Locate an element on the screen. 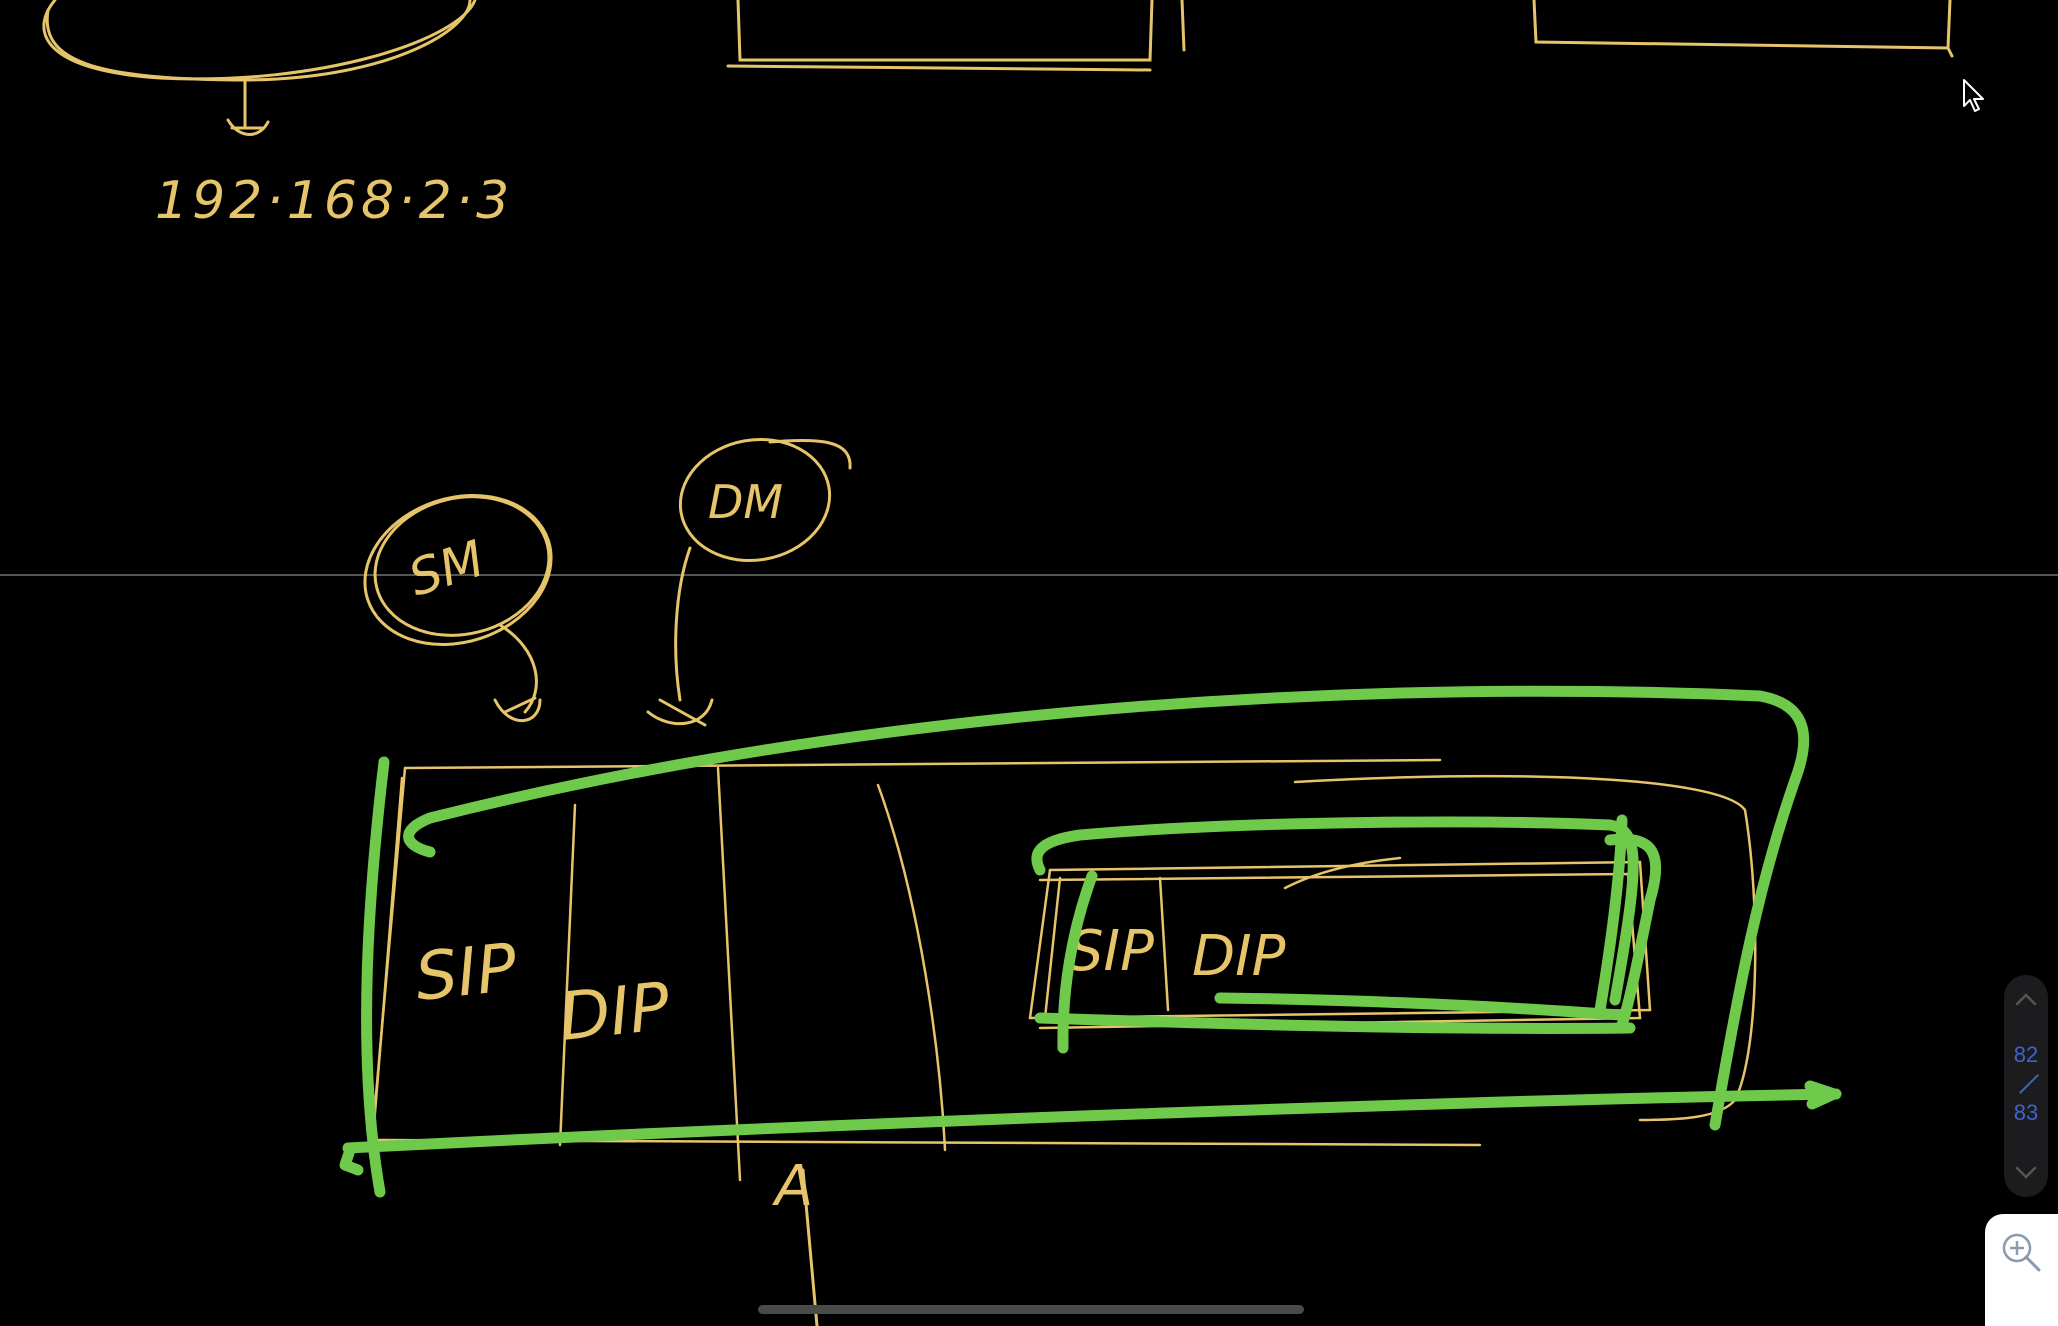  previous-page-button is located at coordinates (2026, 999).